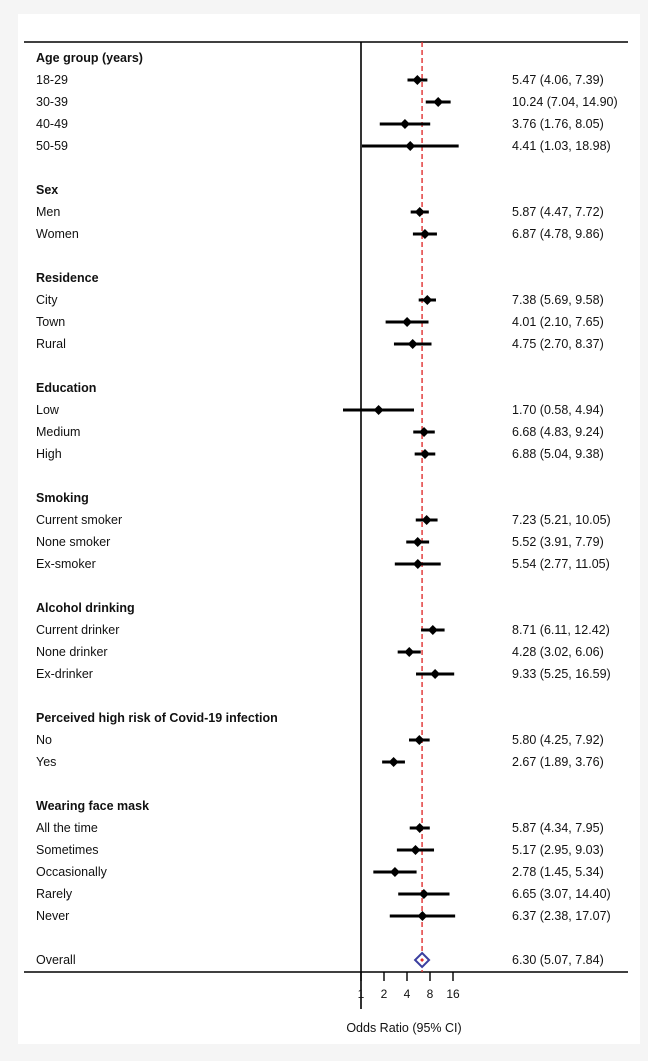 Image resolution: width=648 pixels, height=1061 pixels. I want to click on or-ci-text: 7.38 (5.69, 9.58), so click(558, 300).